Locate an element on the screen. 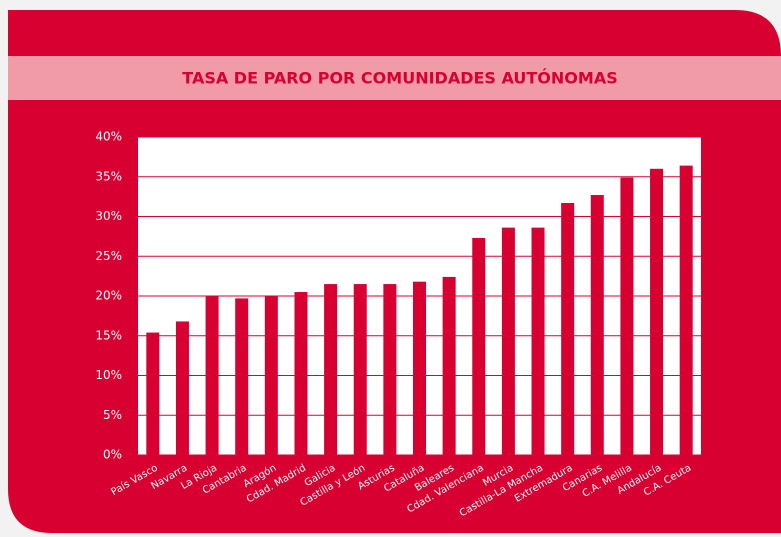 This screenshot has height=537, width=781. y-tick-label: 0% is located at coordinates (112, 455).